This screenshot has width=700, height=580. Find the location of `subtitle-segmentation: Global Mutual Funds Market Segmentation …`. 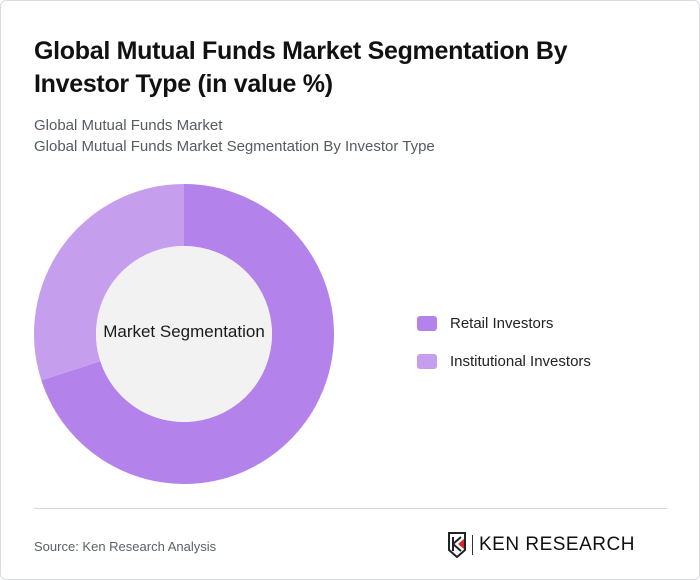

subtitle-segmentation: Global Mutual Funds Market Segmentation … is located at coordinates (234, 146).